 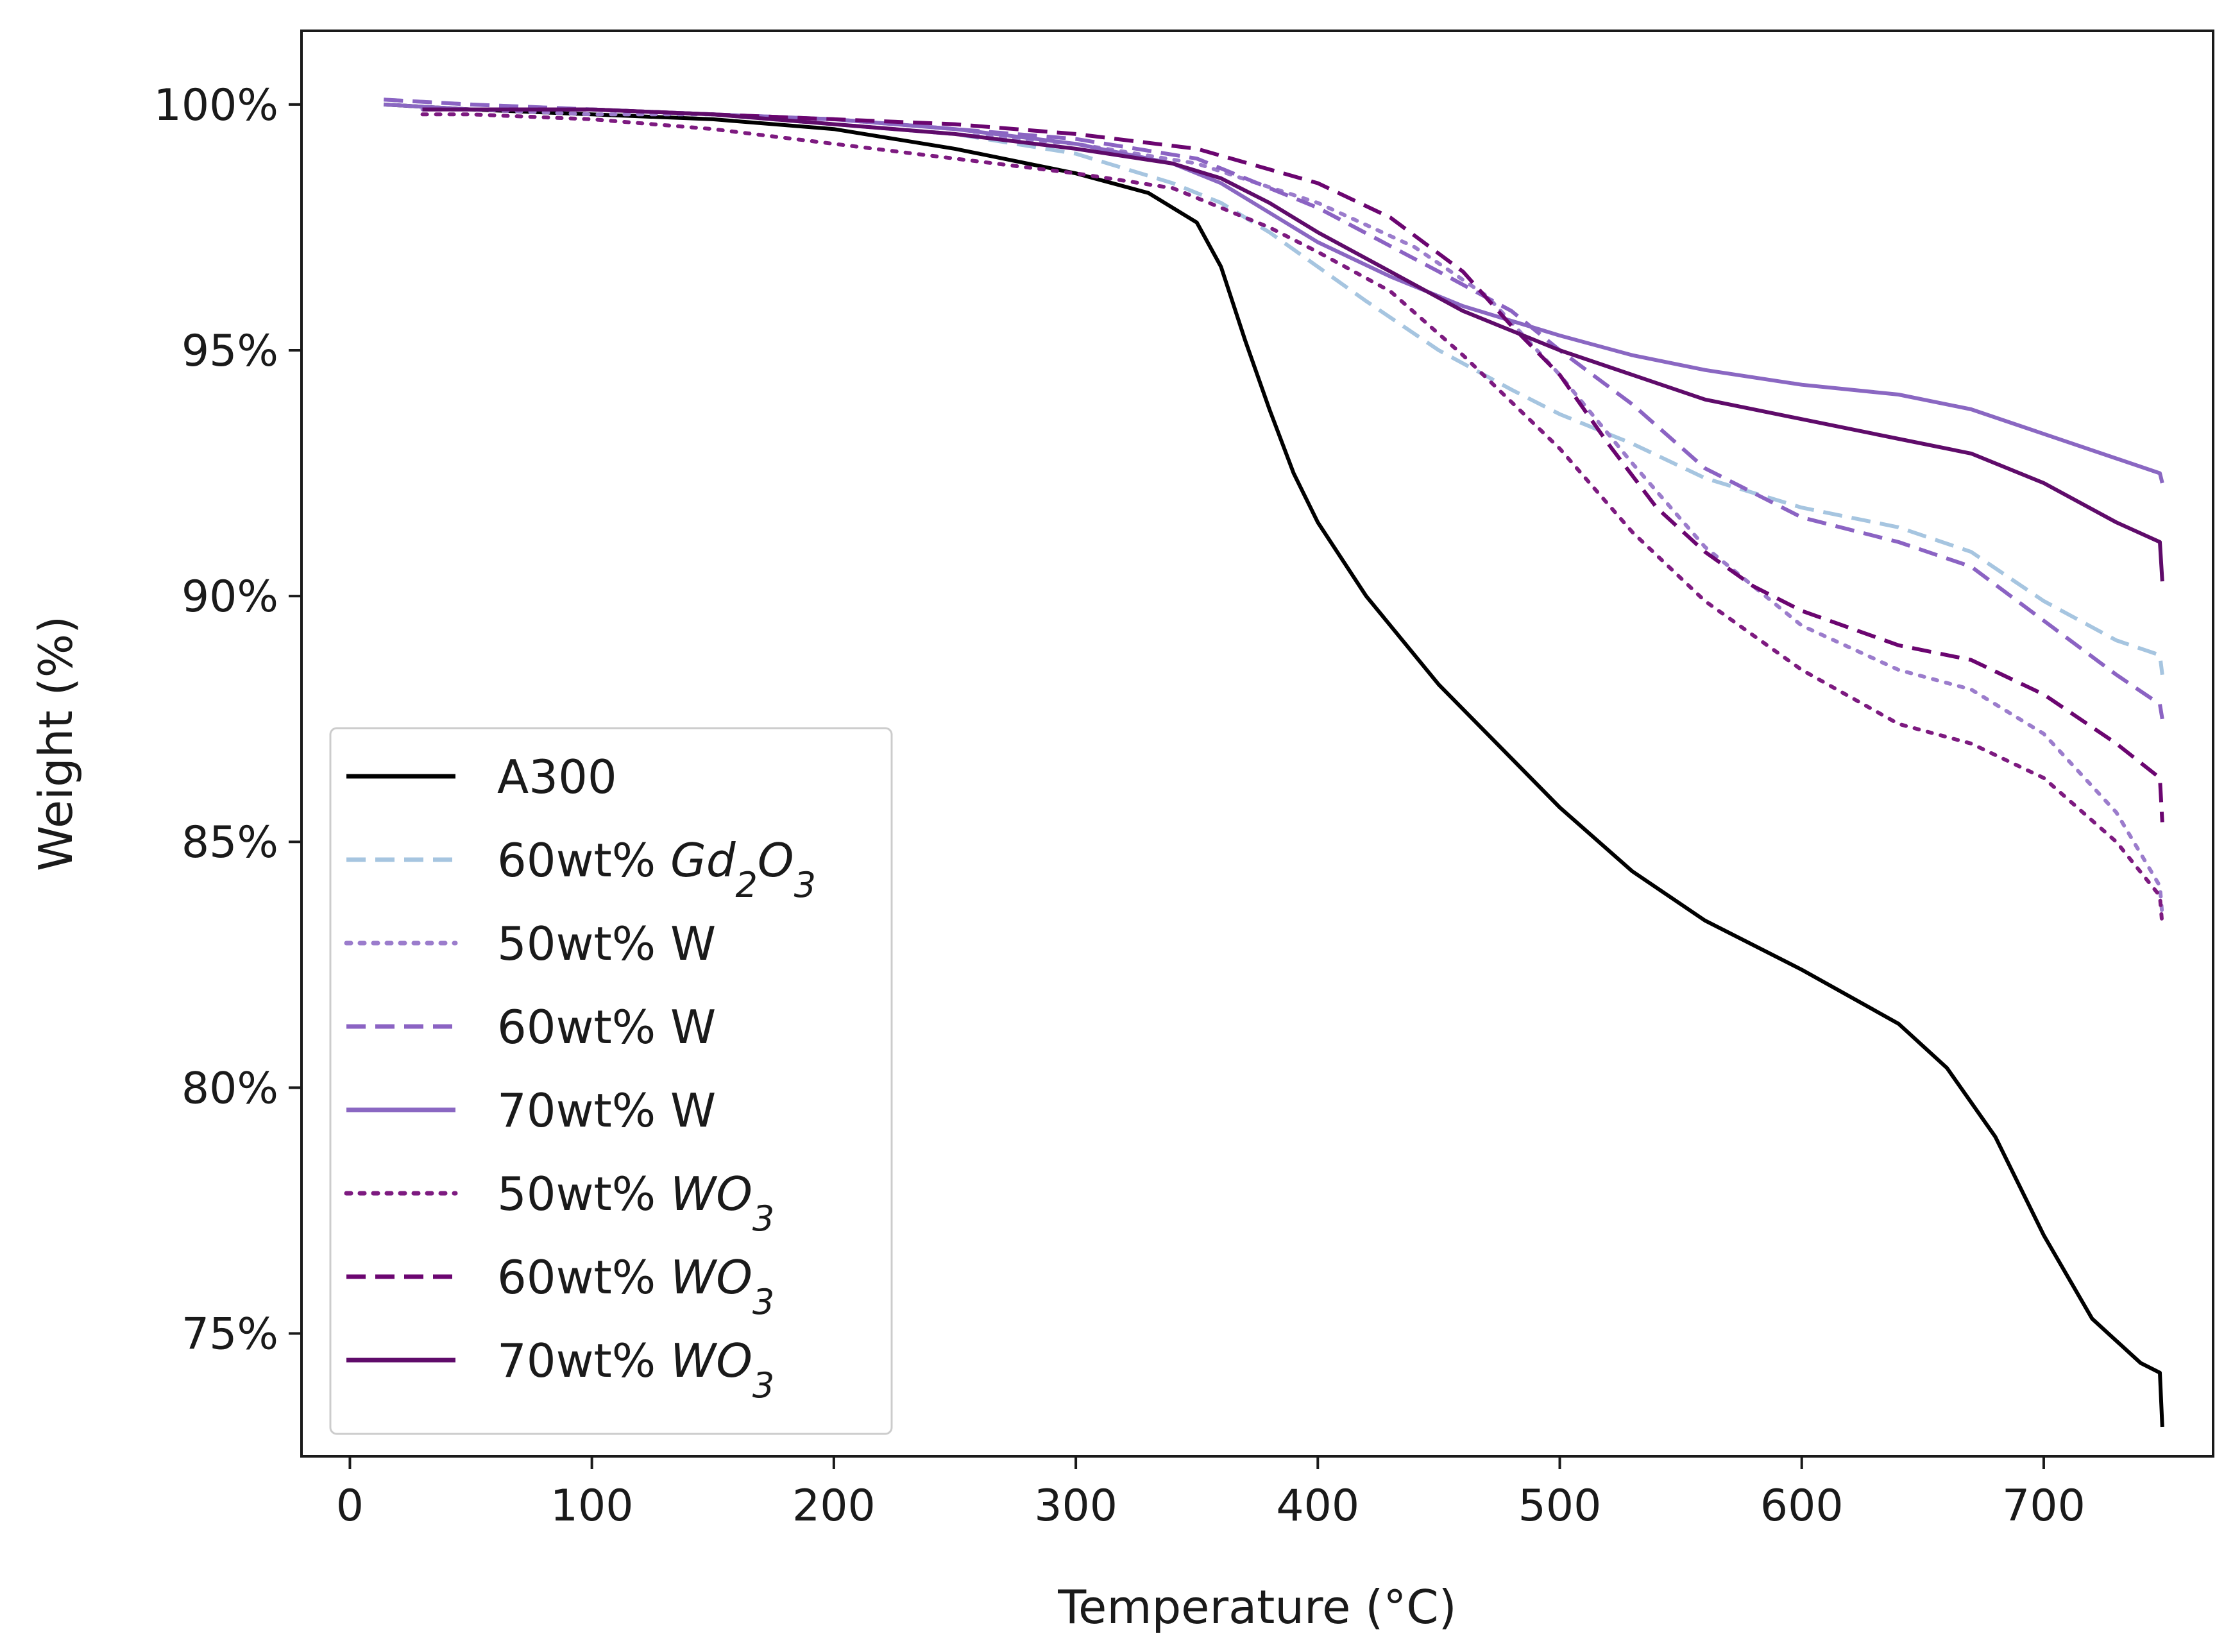 What do you see at coordinates (230, 597) in the screenshot?
I see `y-tick-label: 90%` at bounding box center [230, 597].